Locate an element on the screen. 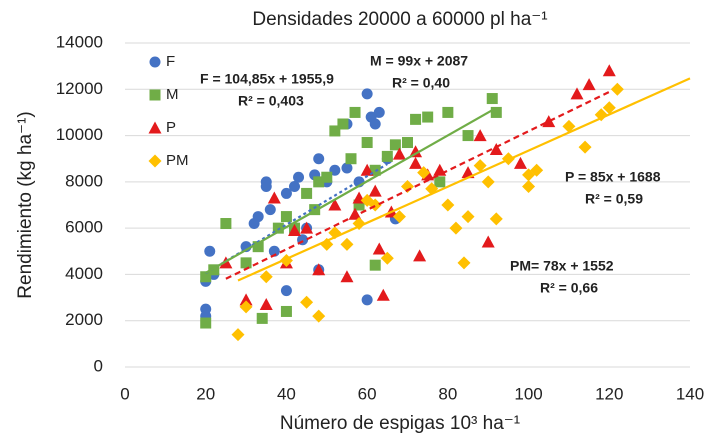 The image size is (716, 437). x-axis-label: Número de espigas 10³ ha⁻¹ is located at coordinates (400, 423).